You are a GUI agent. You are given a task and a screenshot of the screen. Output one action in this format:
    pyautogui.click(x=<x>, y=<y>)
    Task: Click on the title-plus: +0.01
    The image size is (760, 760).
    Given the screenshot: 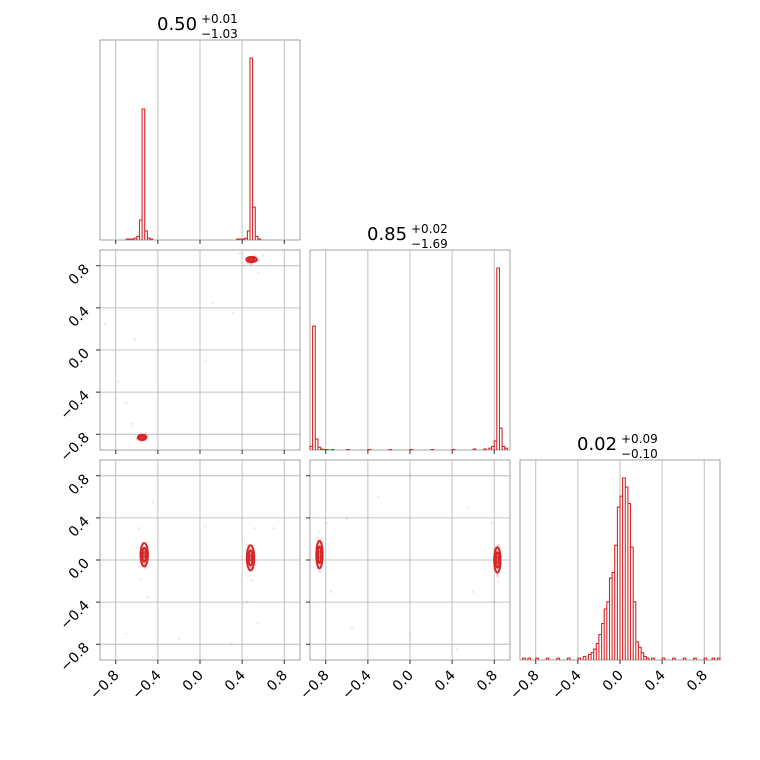 What is the action you would take?
    pyautogui.click(x=219, y=19)
    